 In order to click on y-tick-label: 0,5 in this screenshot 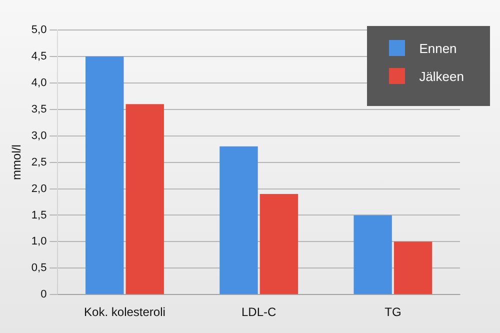, I will do `click(39, 268)`.